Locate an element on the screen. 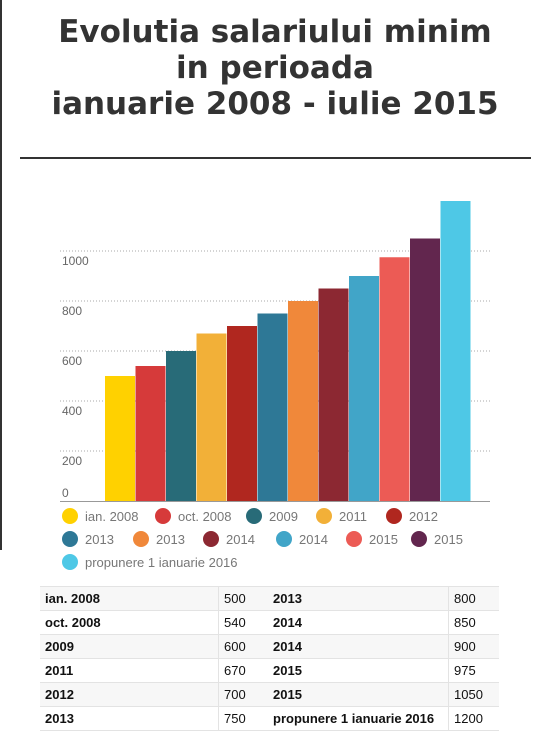  table-cell-value: 900 is located at coordinates (473, 646).